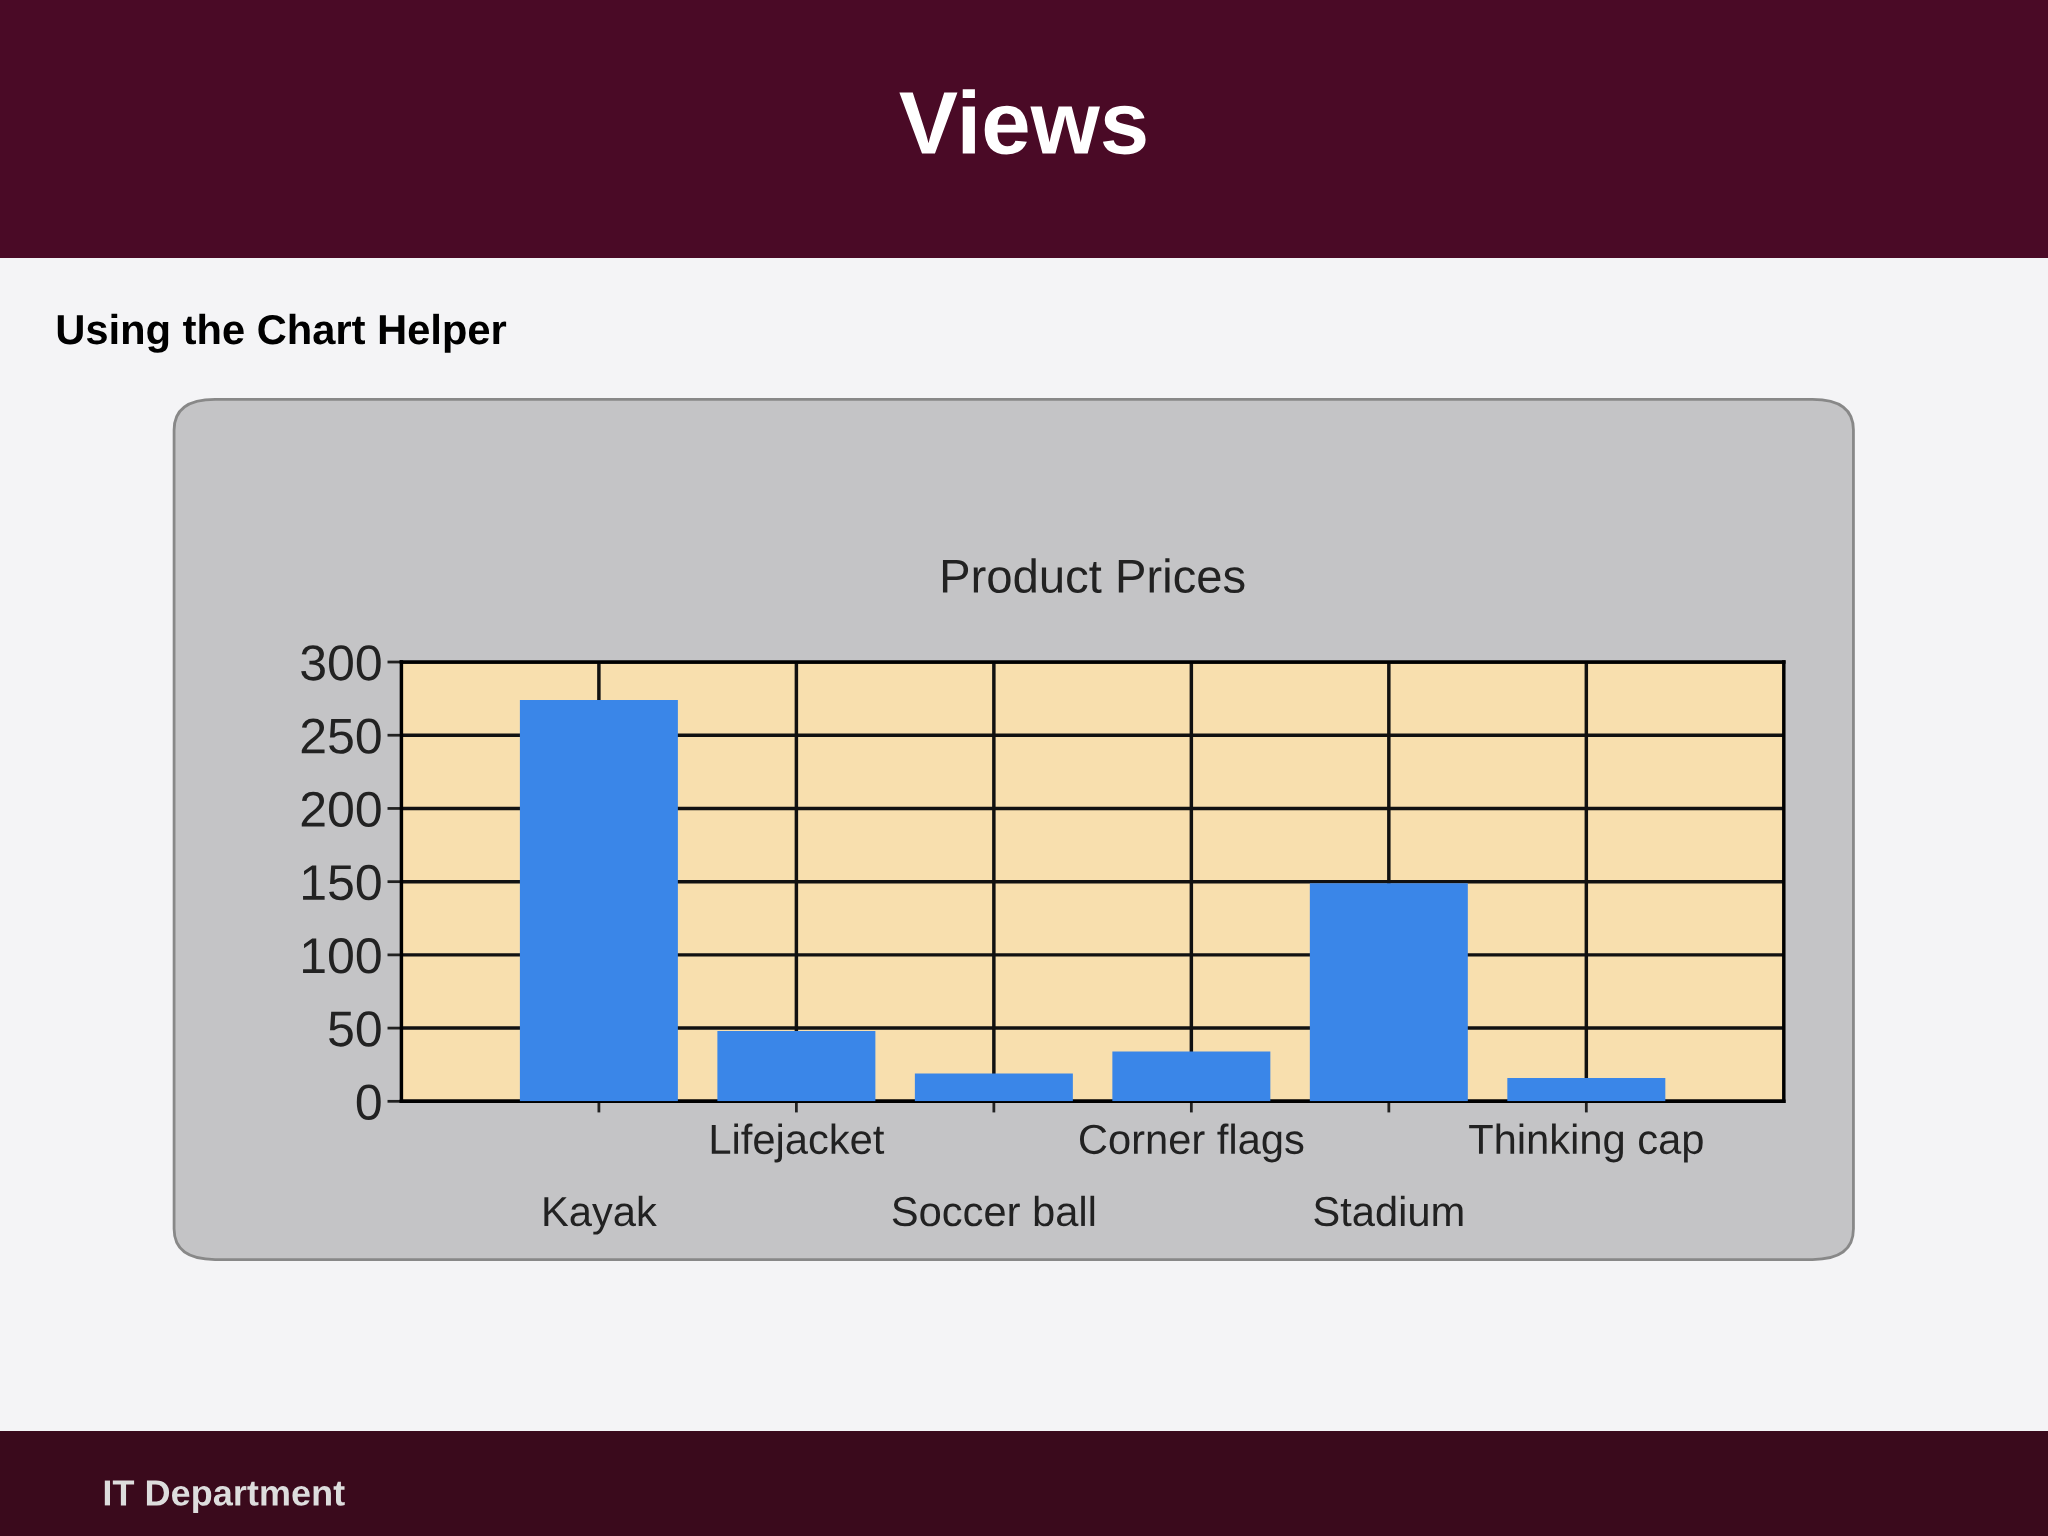 The image size is (2048, 1536). I want to click on y-tick-label: 50, so click(355, 1029).